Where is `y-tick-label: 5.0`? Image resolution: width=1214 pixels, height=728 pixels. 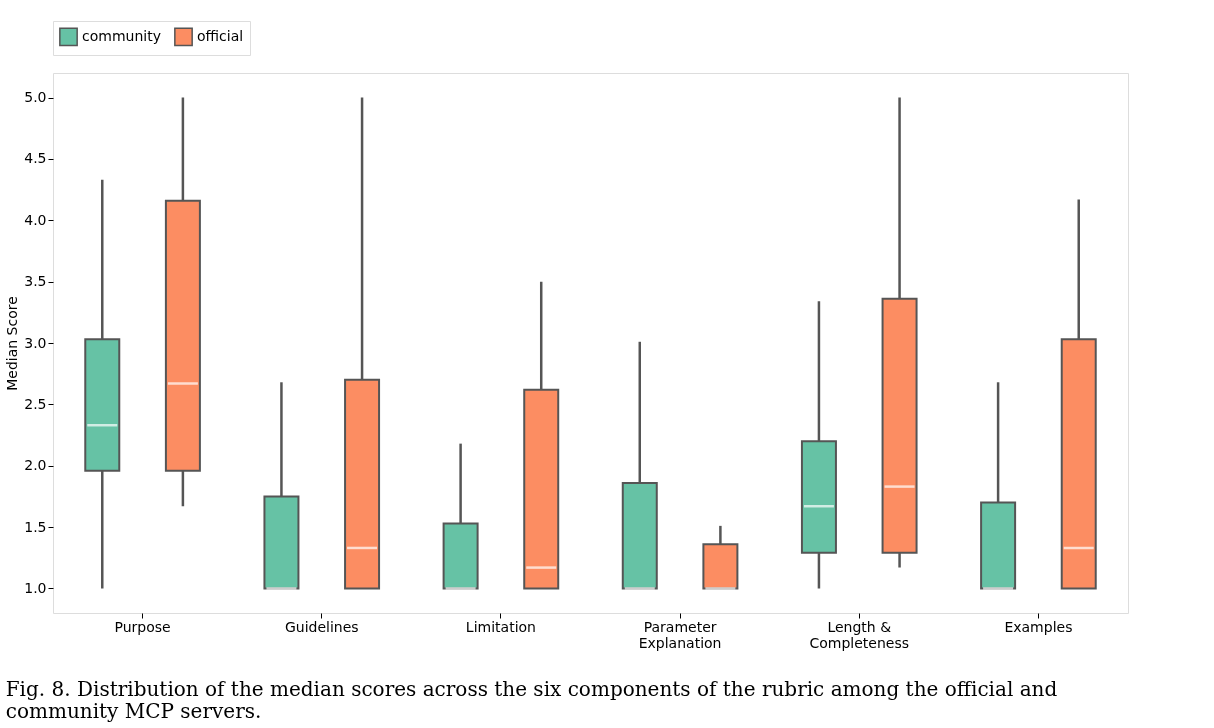 y-tick-label: 5.0 is located at coordinates (35, 97).